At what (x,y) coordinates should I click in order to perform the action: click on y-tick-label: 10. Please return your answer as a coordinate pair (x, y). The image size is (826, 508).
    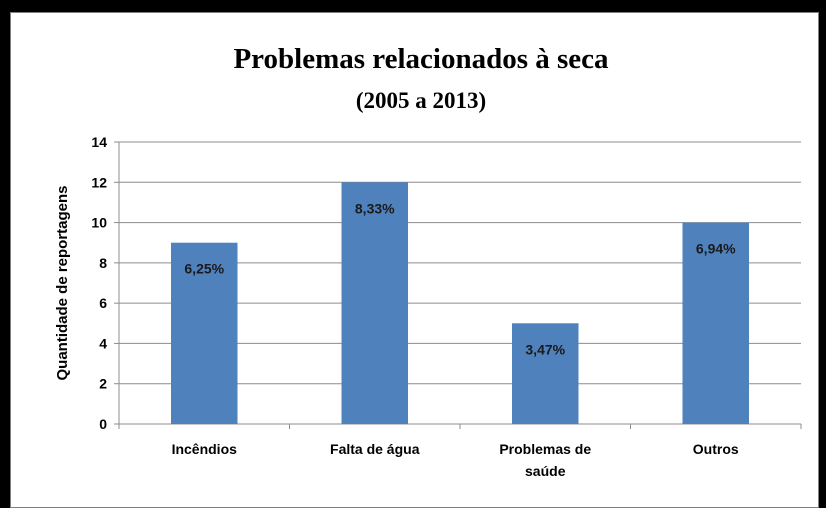
    Looking at the image, I should click on (99, 223).